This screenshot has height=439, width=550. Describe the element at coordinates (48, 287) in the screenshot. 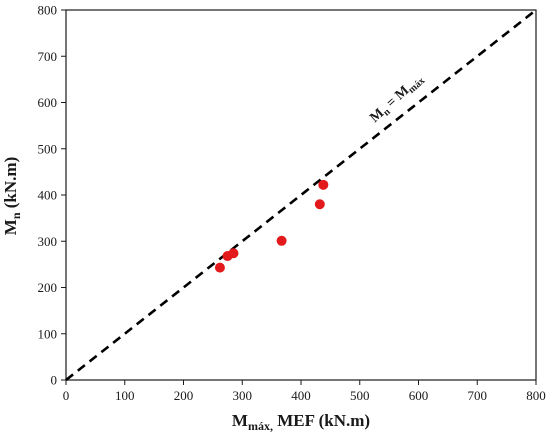

I see `y-tick-label: 200` at that location.